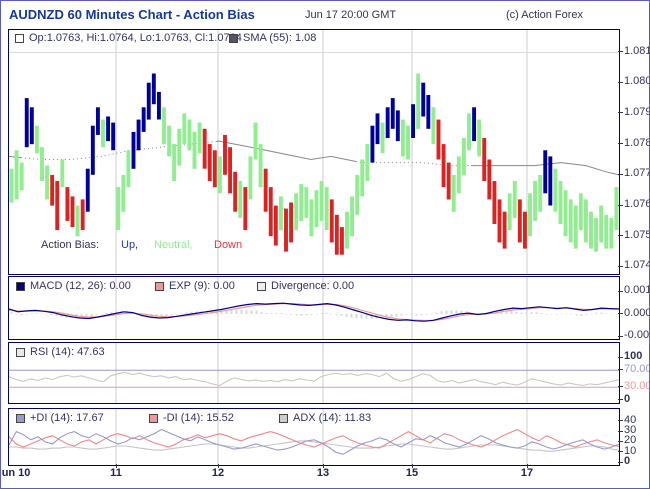 The height and width of the screenshot is (489, 650). I want to click on x-axis-label: 15, so click(412, 473).